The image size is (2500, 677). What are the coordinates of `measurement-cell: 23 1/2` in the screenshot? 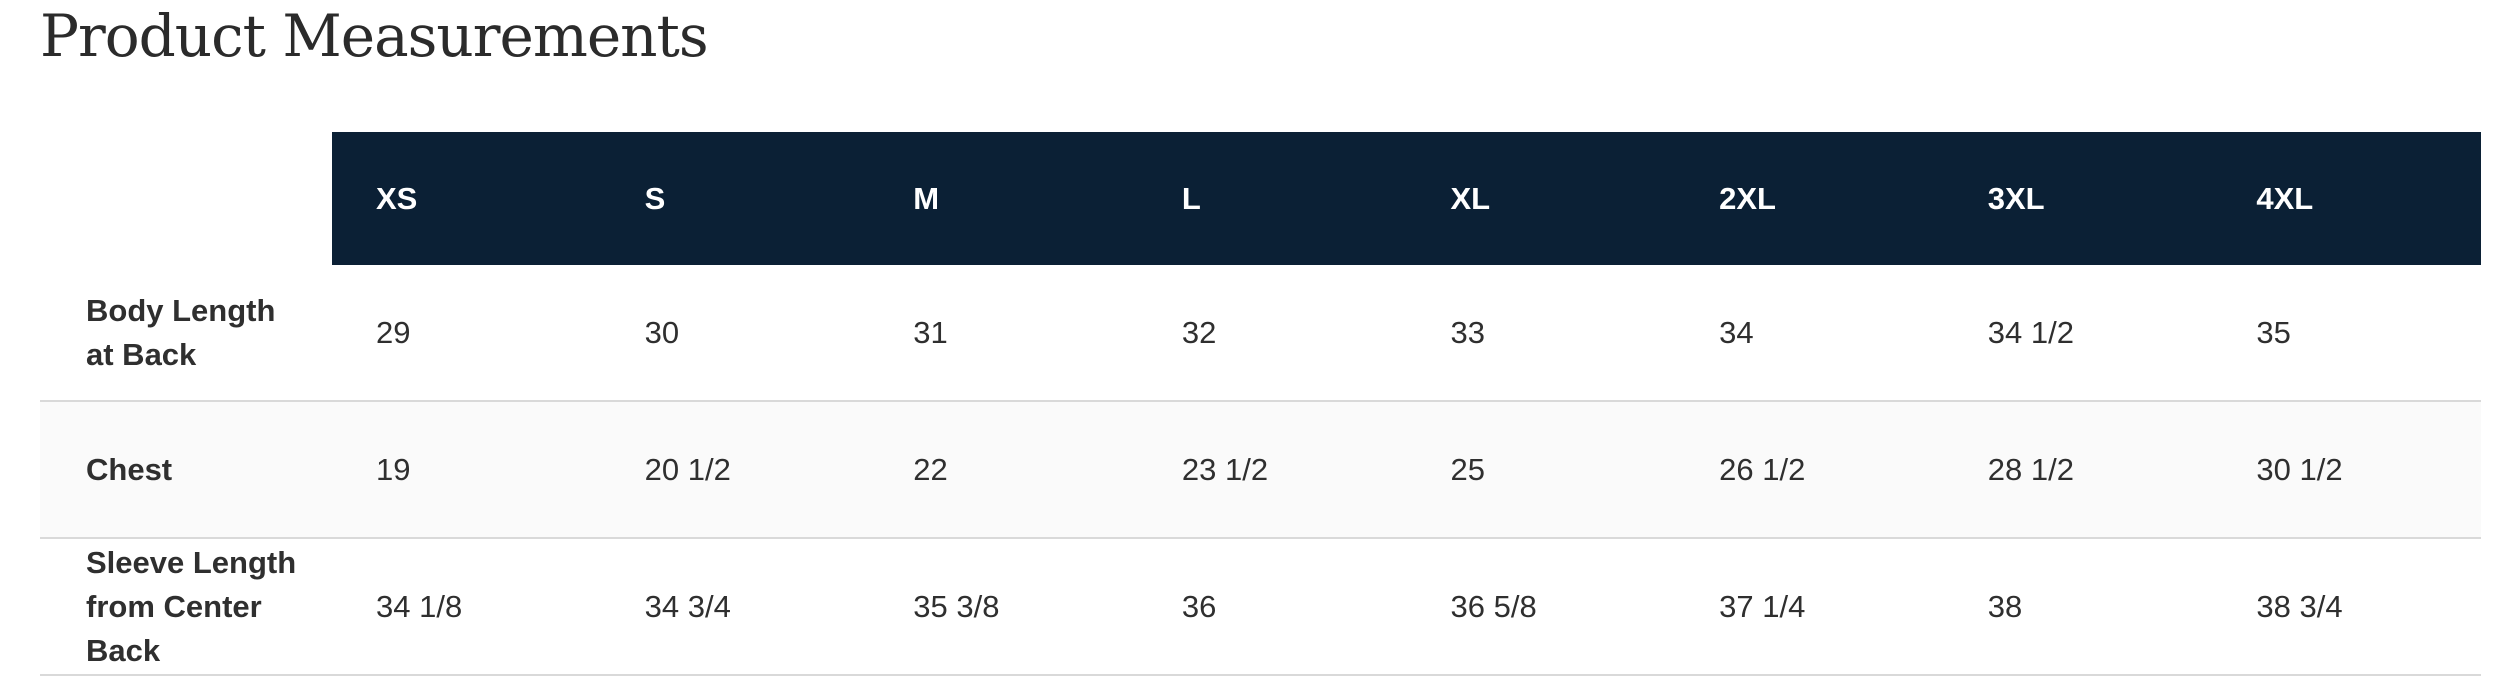 It's located at (1272, 470).